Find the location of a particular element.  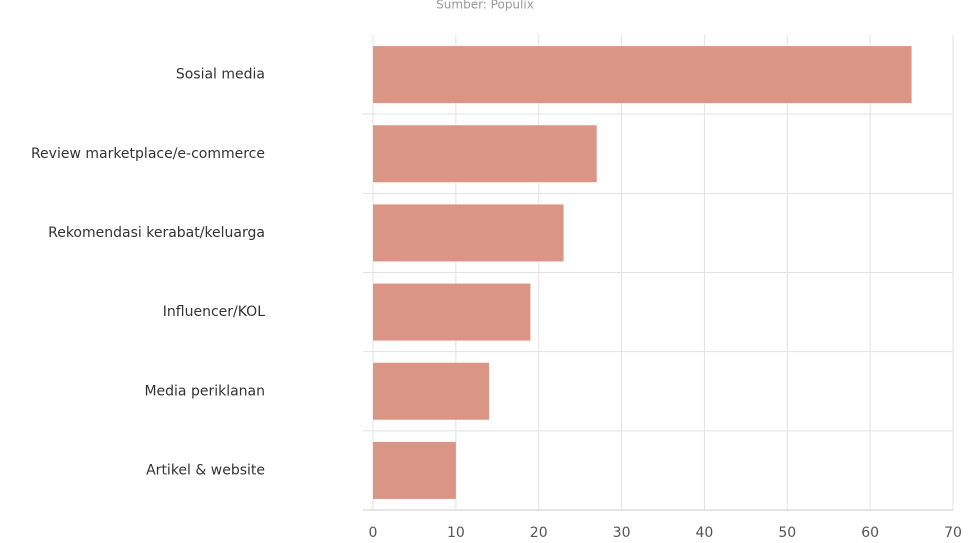

chart-subtitle: Sumber: Populix is located at coordinates (485, 6).